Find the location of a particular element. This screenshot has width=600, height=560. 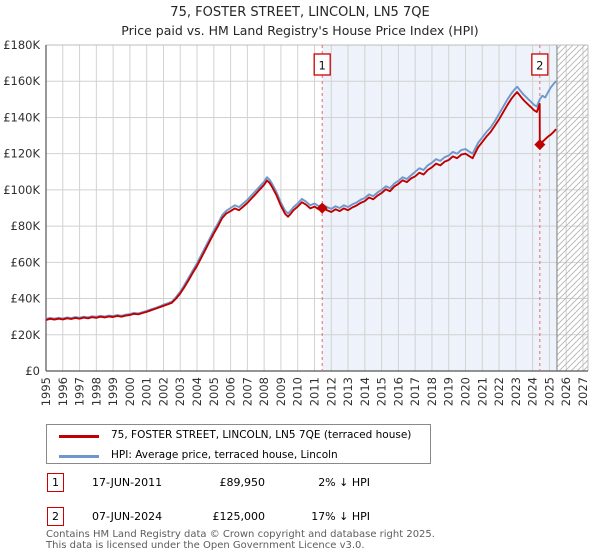

x-tick-label: 2017 is located at coordinates (415, 391).